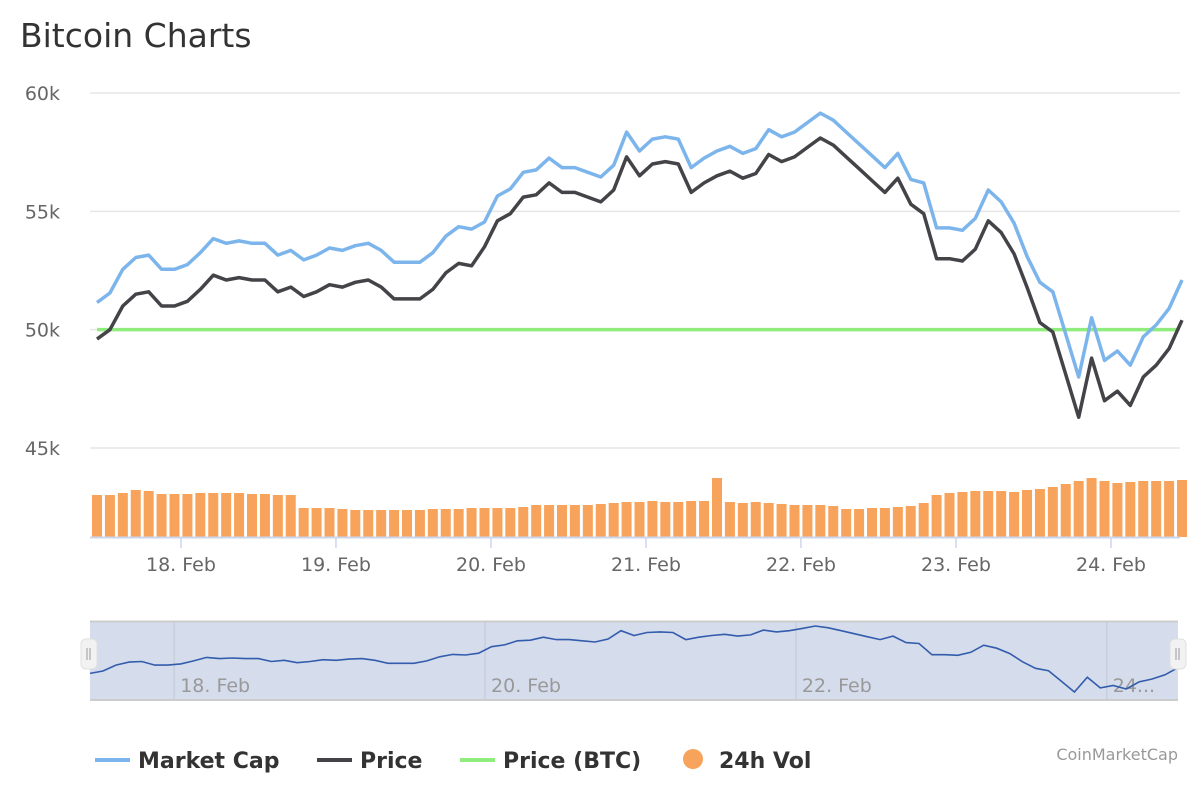 This screenshot has height=800, width=1200. I want to click on navigator-selected-range, so click(634, 660).